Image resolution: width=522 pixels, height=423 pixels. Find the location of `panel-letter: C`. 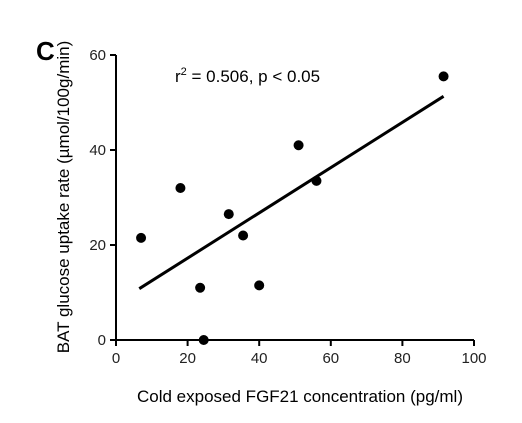

panel-letter: C is located at coordinates (45, 51).